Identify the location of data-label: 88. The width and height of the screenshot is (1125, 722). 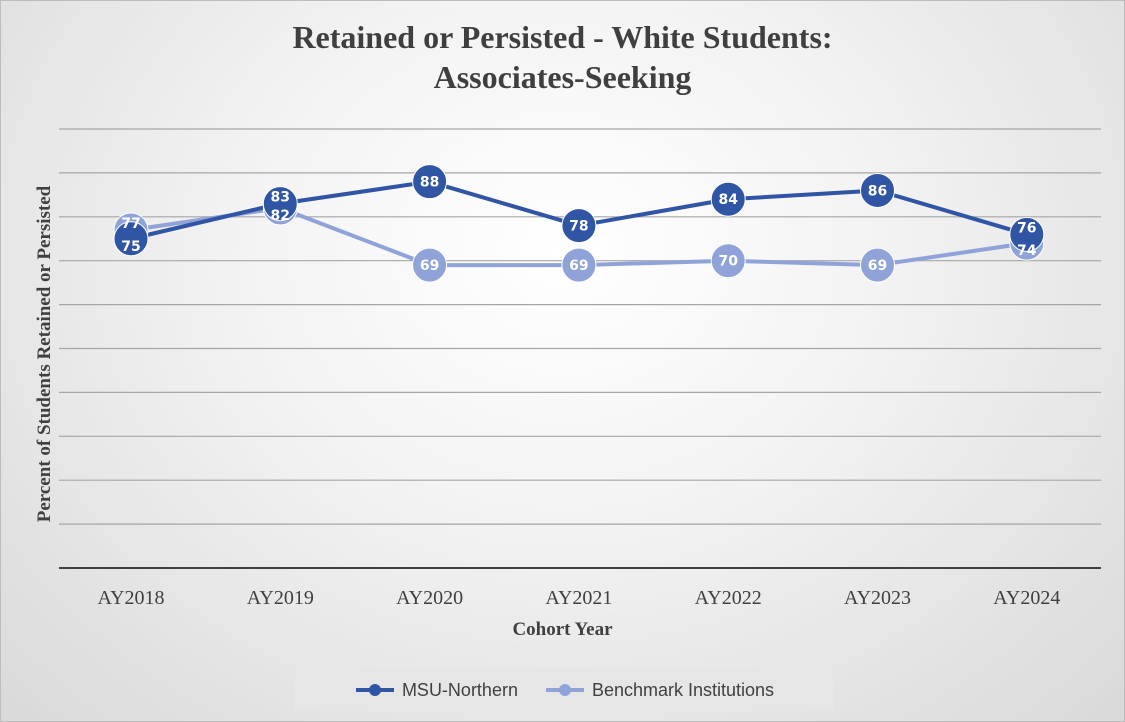
(429, 183).